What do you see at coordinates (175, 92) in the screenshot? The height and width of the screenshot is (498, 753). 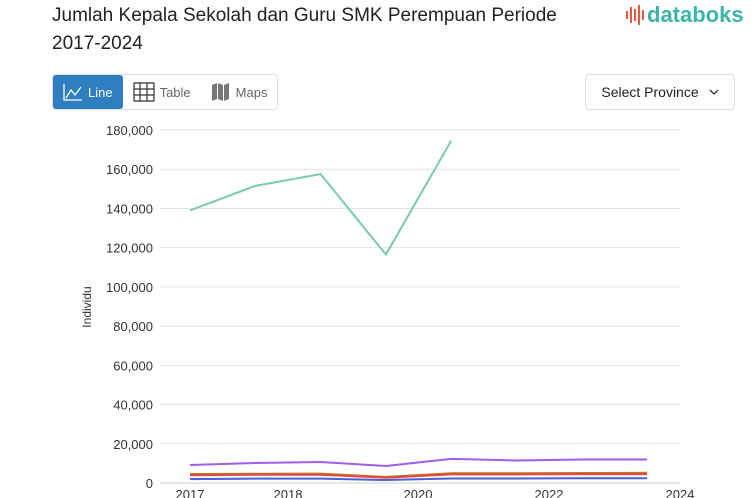 I see `tab-label: Table` at bounding box center [175, 92].